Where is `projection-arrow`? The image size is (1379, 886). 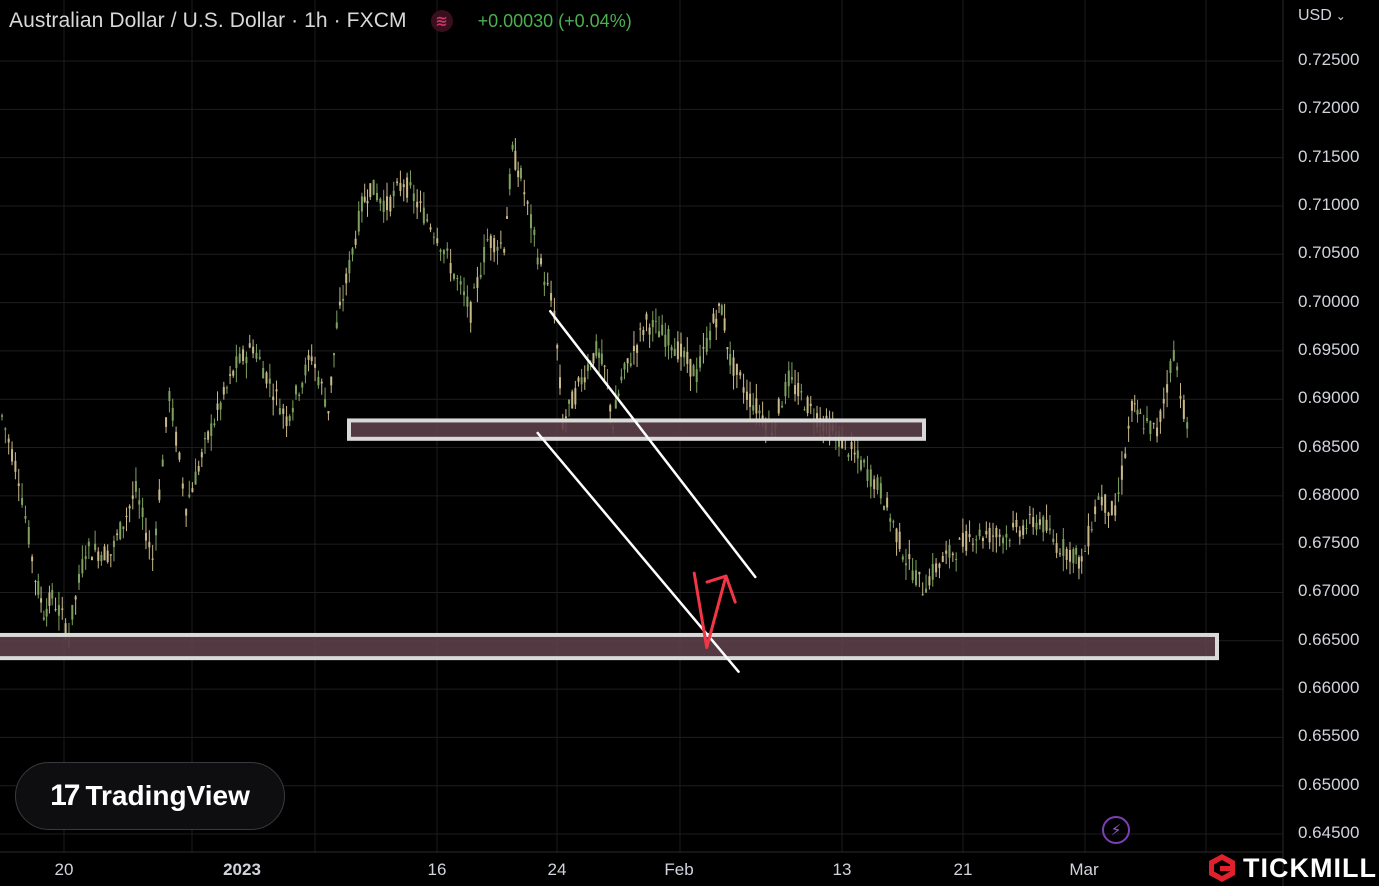 projection-arrow is located at coordinates (714, 610).